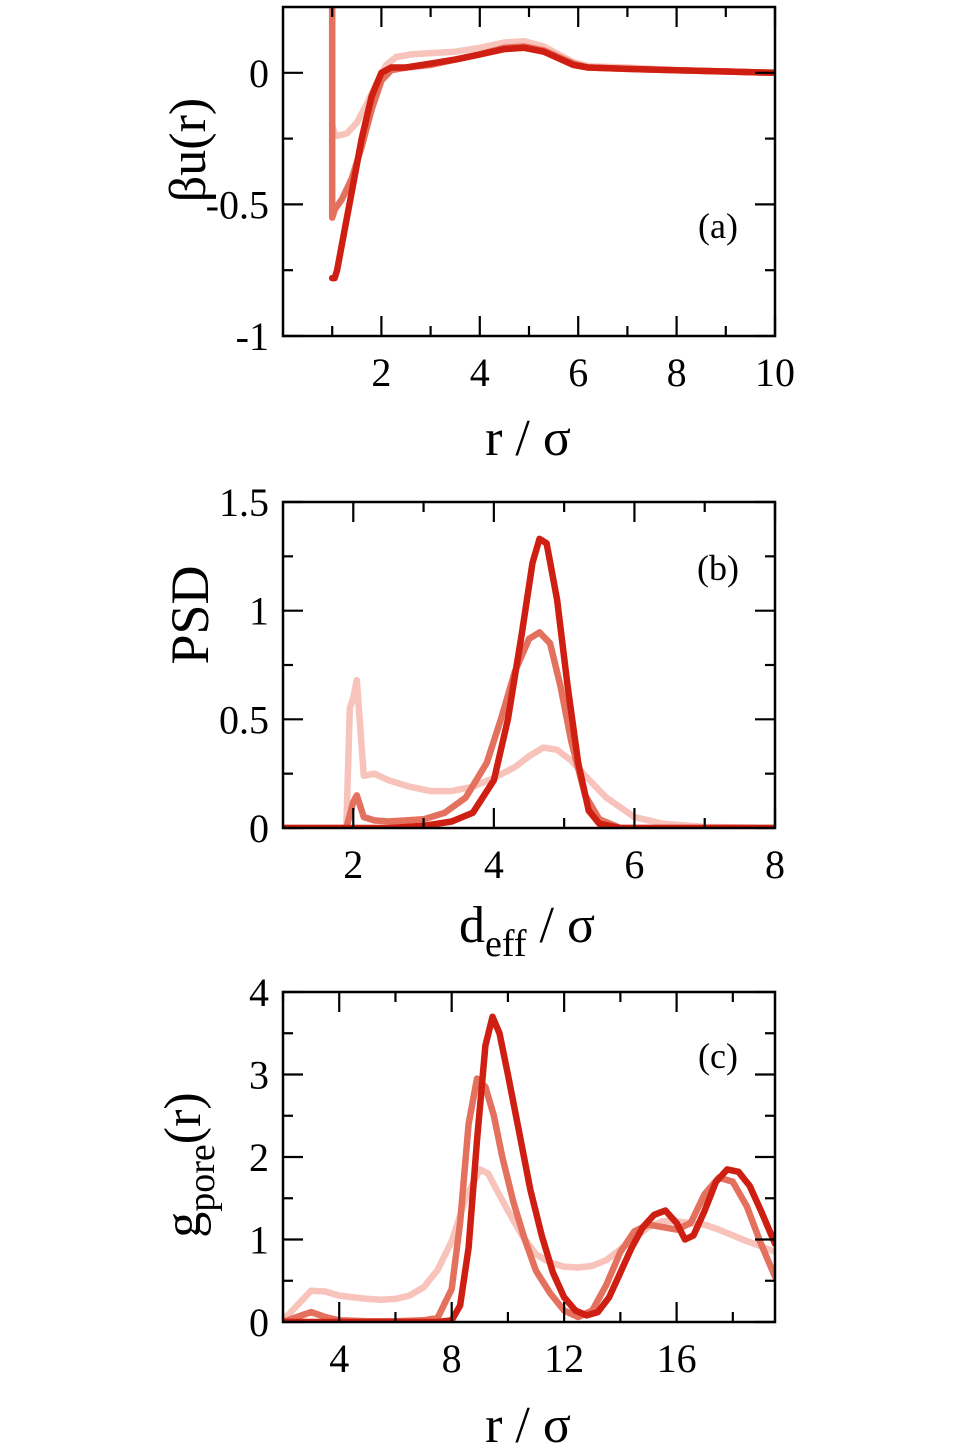 The height and width of the screenshot is (1456, 980). I want to click on panel-a-series-layer, so click(551, 144).